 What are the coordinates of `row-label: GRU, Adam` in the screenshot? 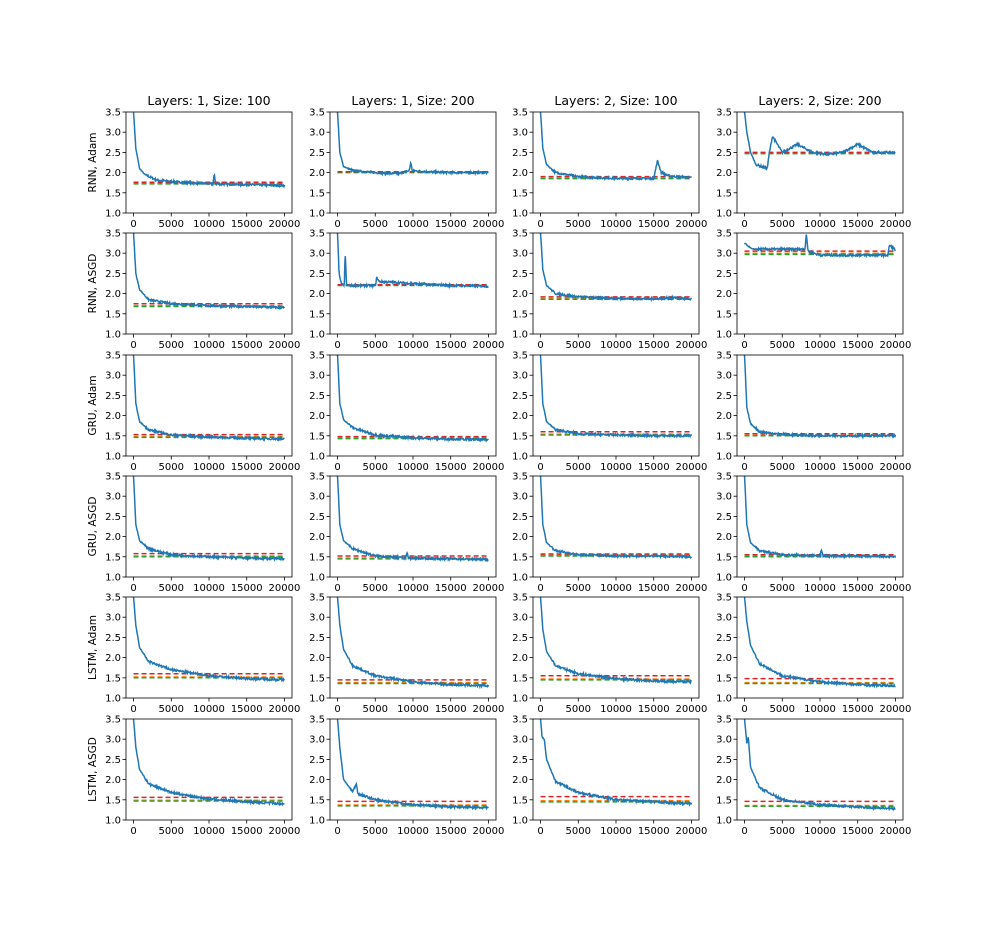 It's located at (93, 405).